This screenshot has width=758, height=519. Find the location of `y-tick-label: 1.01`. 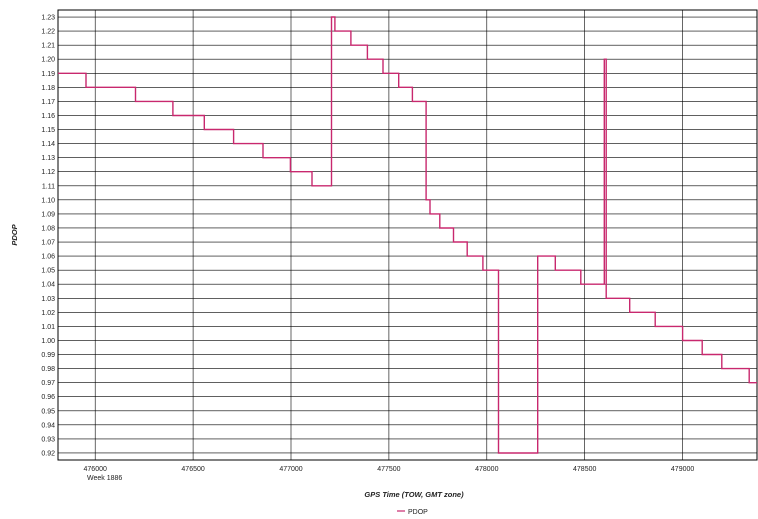

y-tick-label: 1.01 is located at coordinates (48, 327).